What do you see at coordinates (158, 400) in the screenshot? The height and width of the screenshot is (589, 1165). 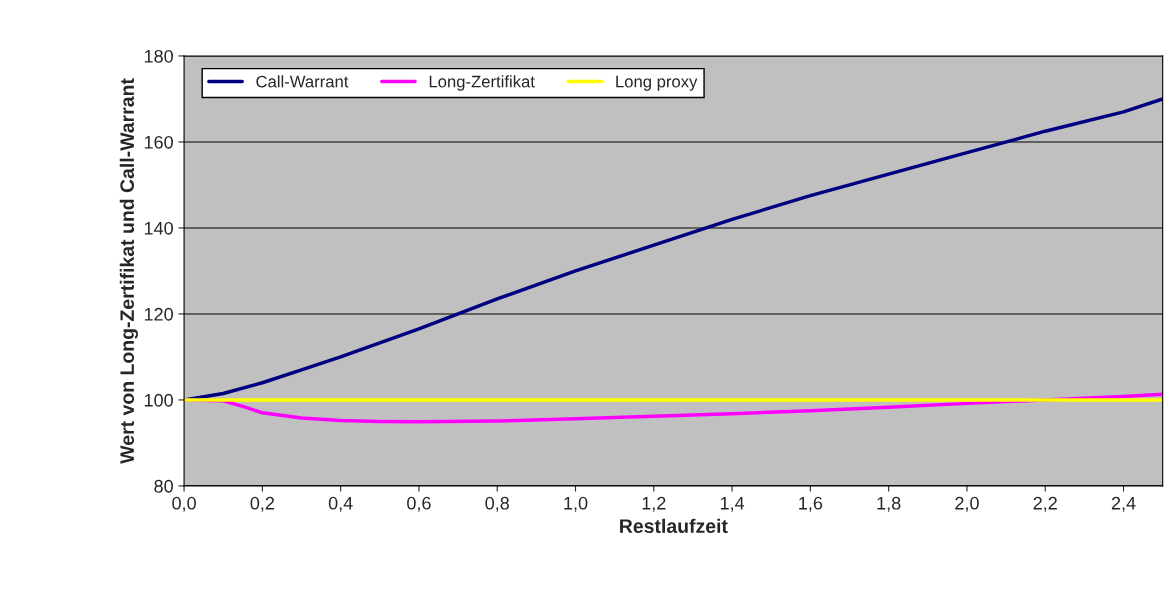 I see `y-tick-label: 100` at bounding box center [158, 400].